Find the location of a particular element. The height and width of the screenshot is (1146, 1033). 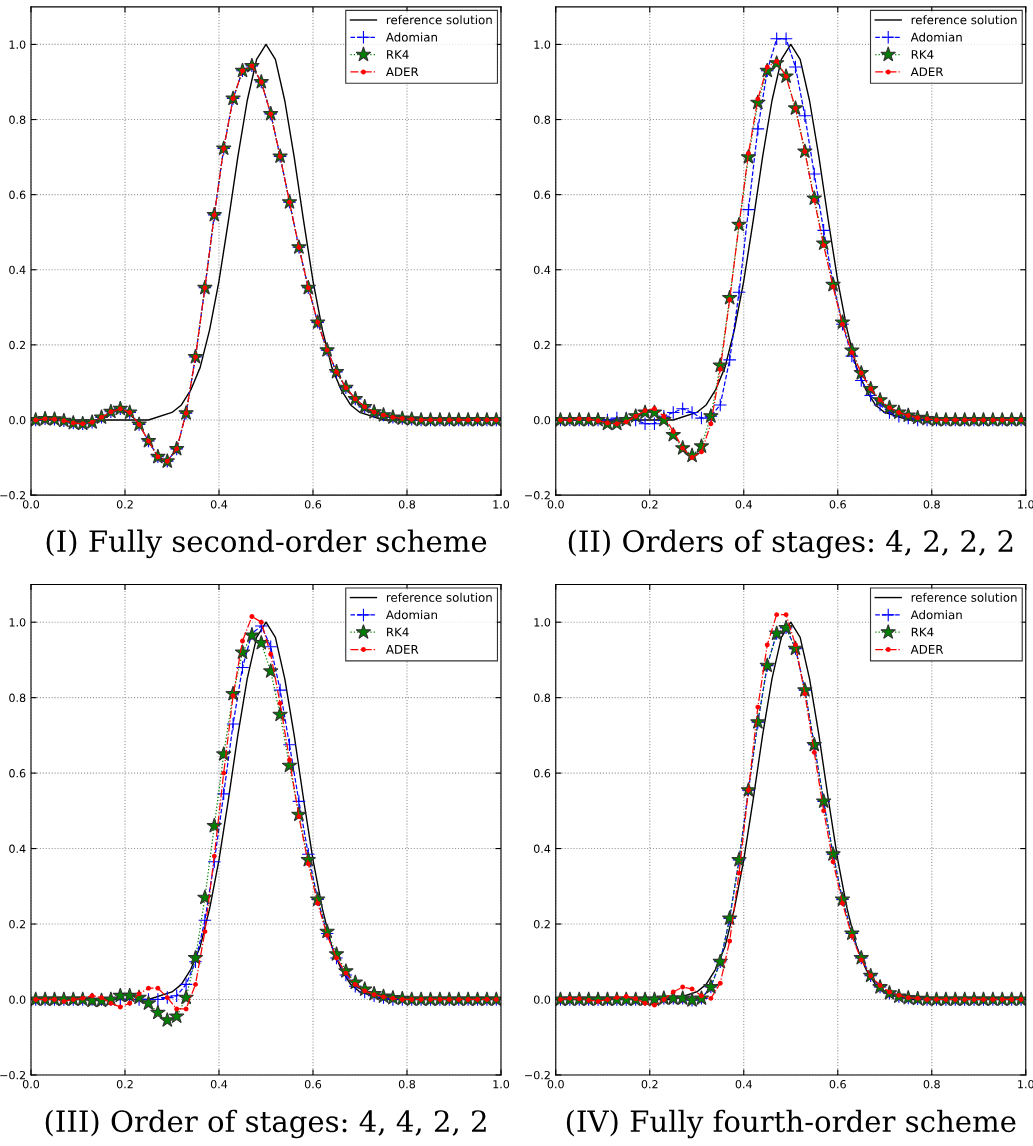

text: (III) Order of stages: 4, 4, 2, 2 is located at coordinates (265, 1124).